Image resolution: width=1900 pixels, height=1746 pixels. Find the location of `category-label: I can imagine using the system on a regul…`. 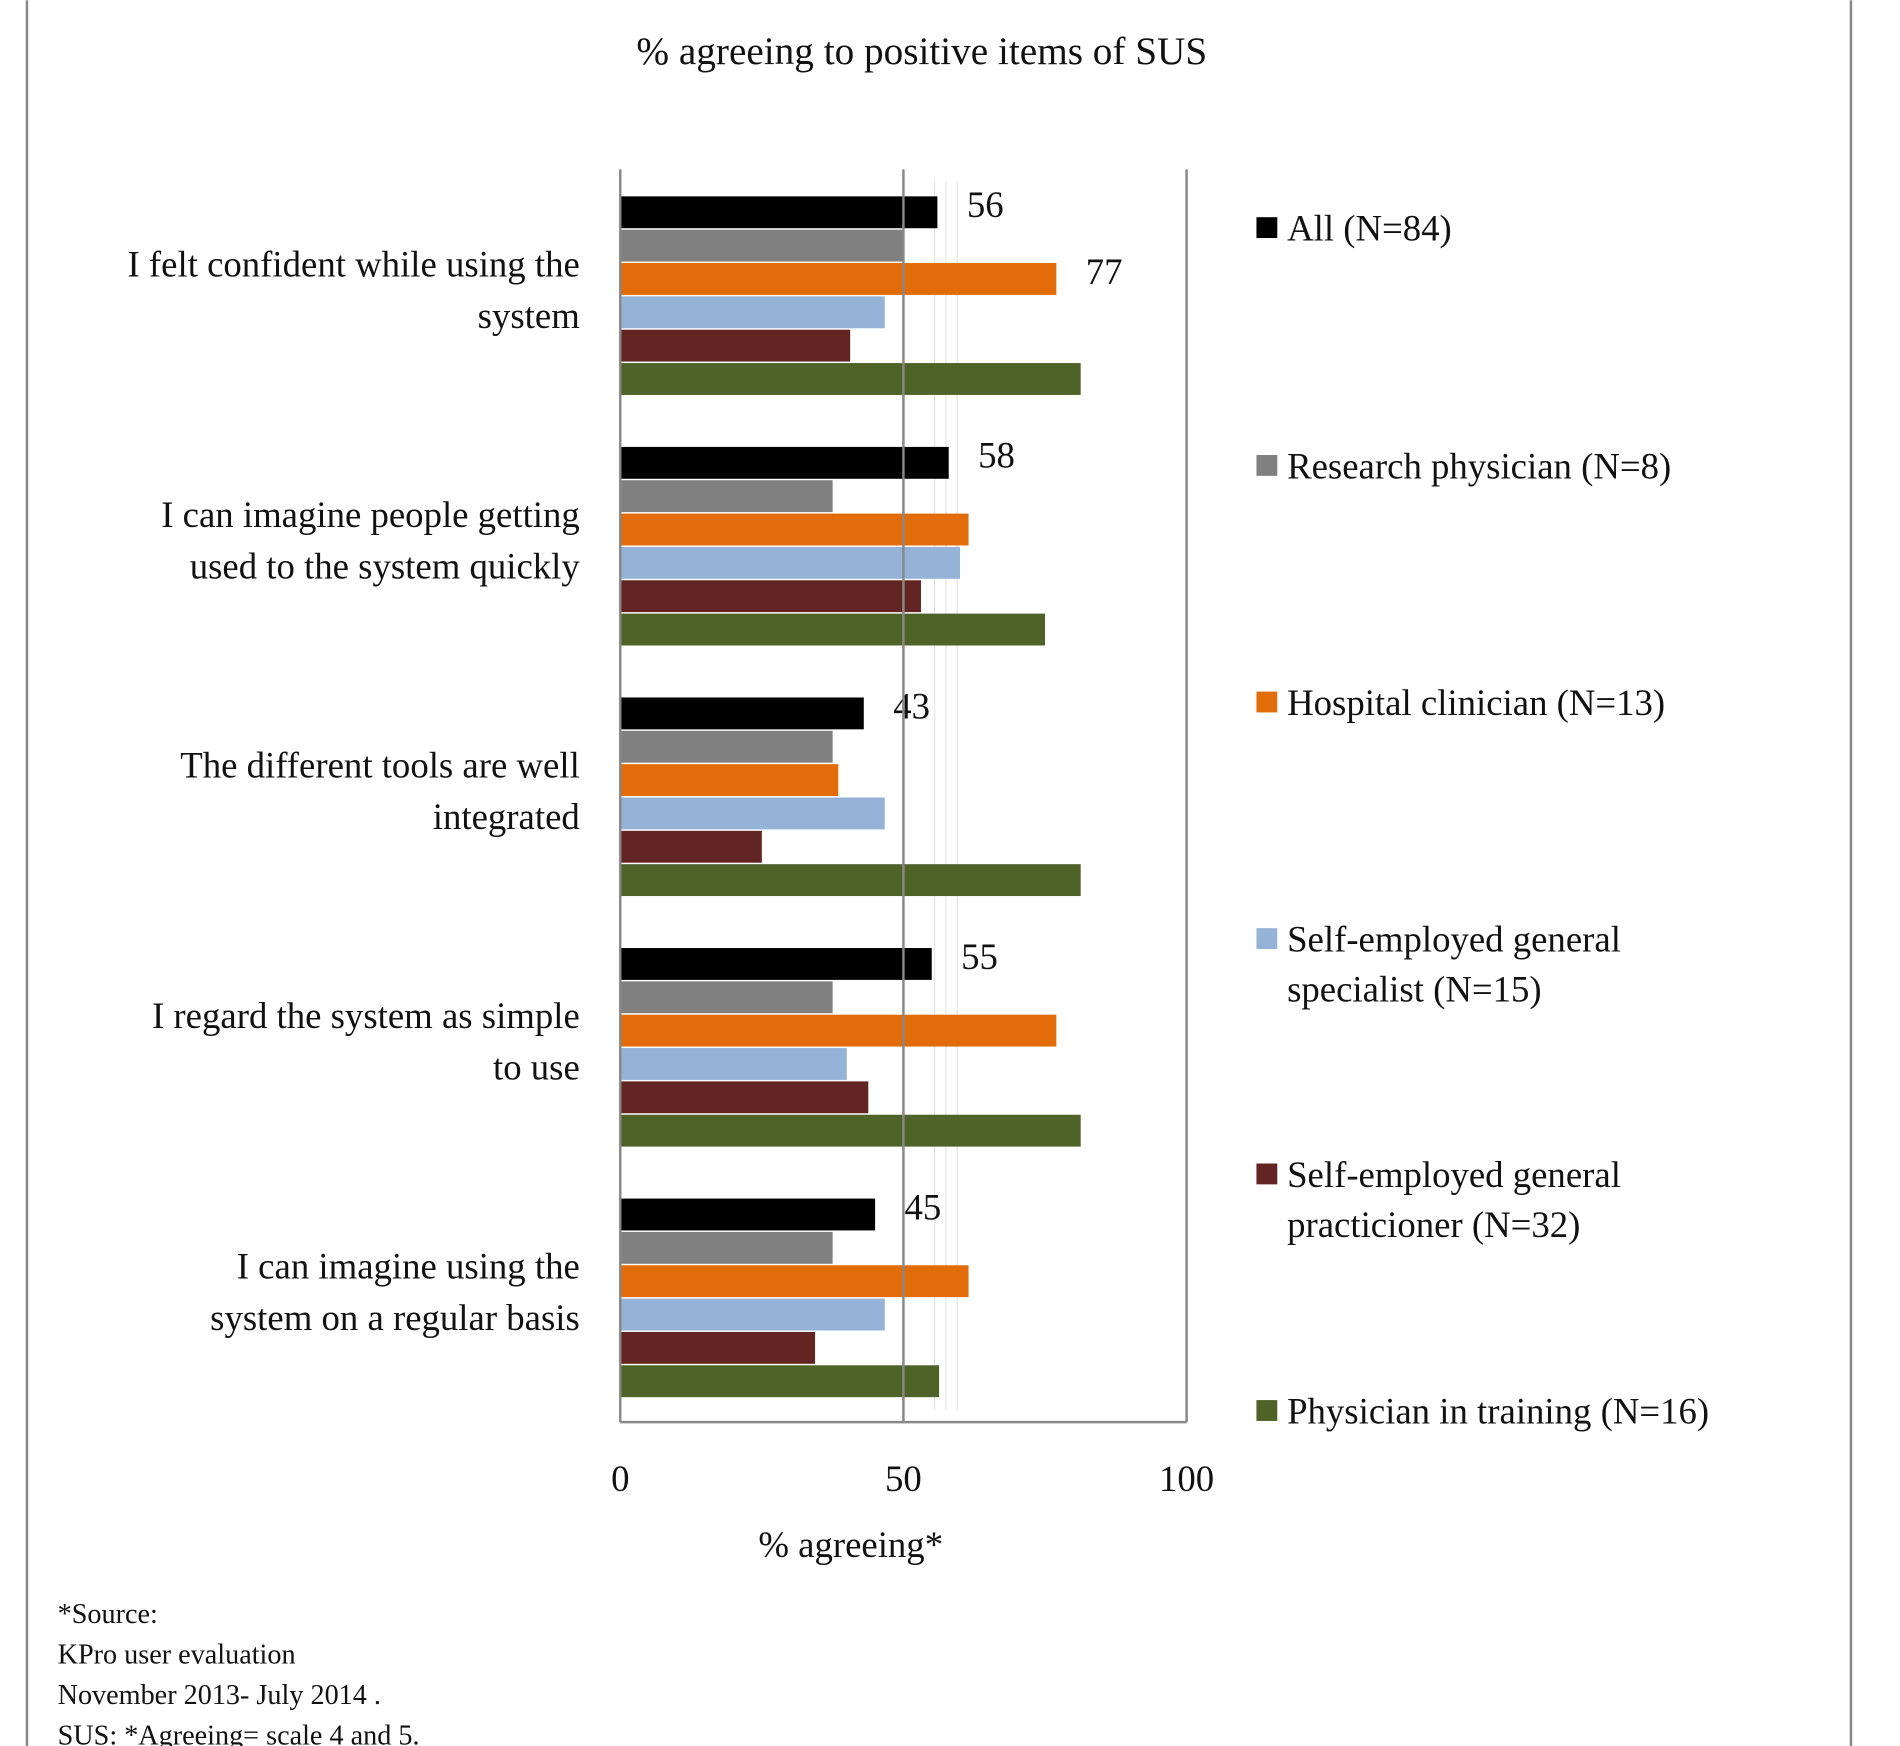

category-label: I can imagine using the system on a regul… is located at coordinates (395, 1291).